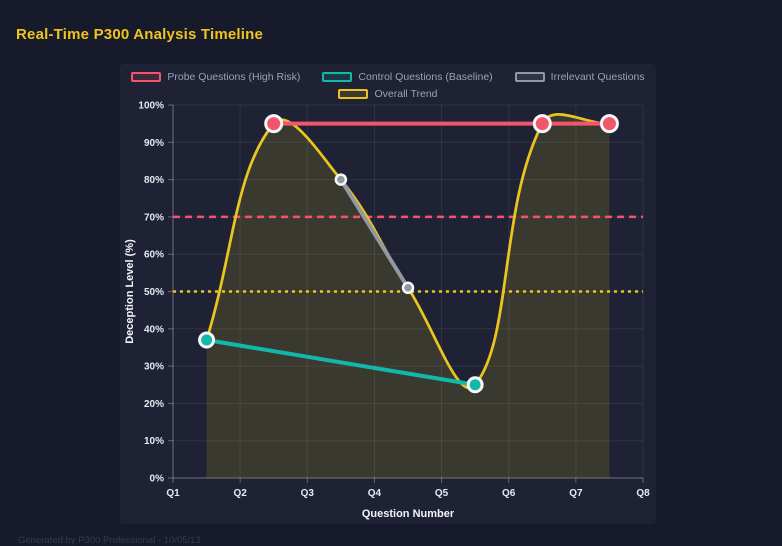  What do you see at coordinates (154, 329) in the screenshot?
I see `y-tick-label: 40%` at bounding box center [154, 329].